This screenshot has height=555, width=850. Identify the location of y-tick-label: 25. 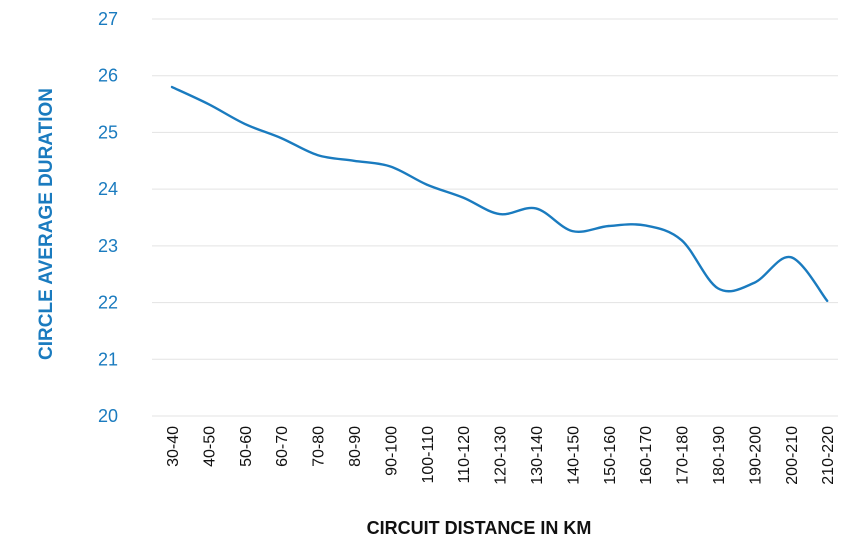
(108, 132).